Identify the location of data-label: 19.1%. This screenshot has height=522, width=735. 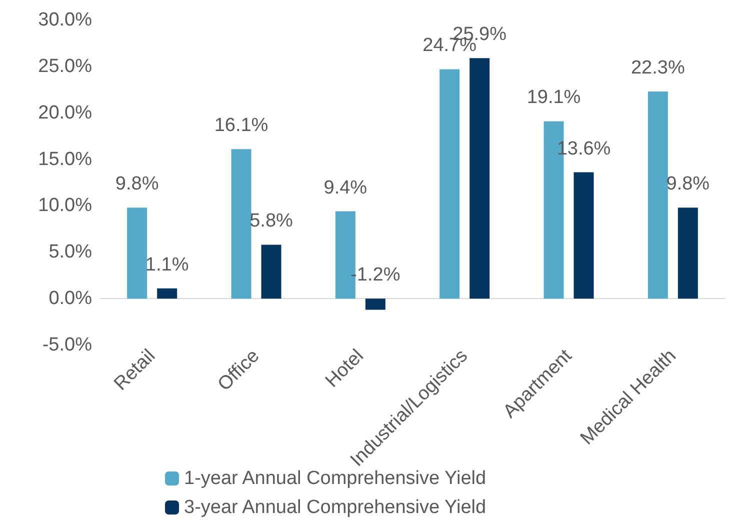
(553, 97).